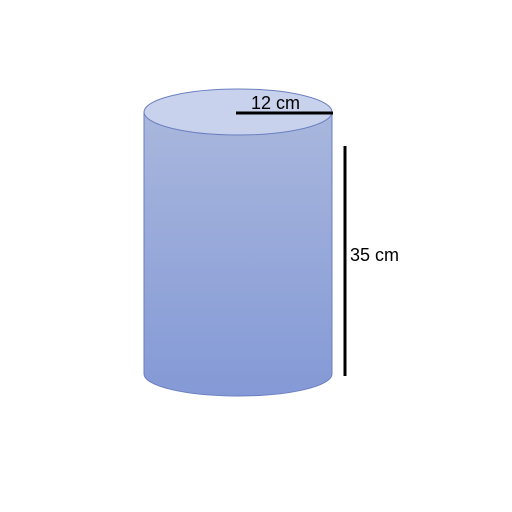 The width and height of the screenshot is (512, 512). What do you see at coordinates (275, 103) in the screenshot?
I see `radius-label: 12 cm` at bounding box center [275, 103].